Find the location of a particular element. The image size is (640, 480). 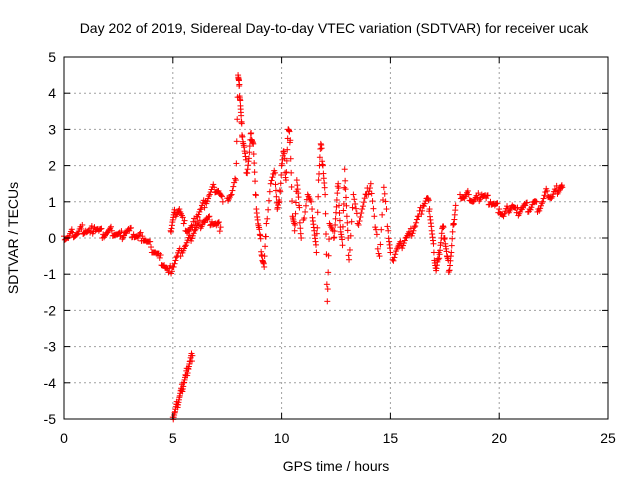

y-tick-label: -3 is located at coordinates (50, 347).